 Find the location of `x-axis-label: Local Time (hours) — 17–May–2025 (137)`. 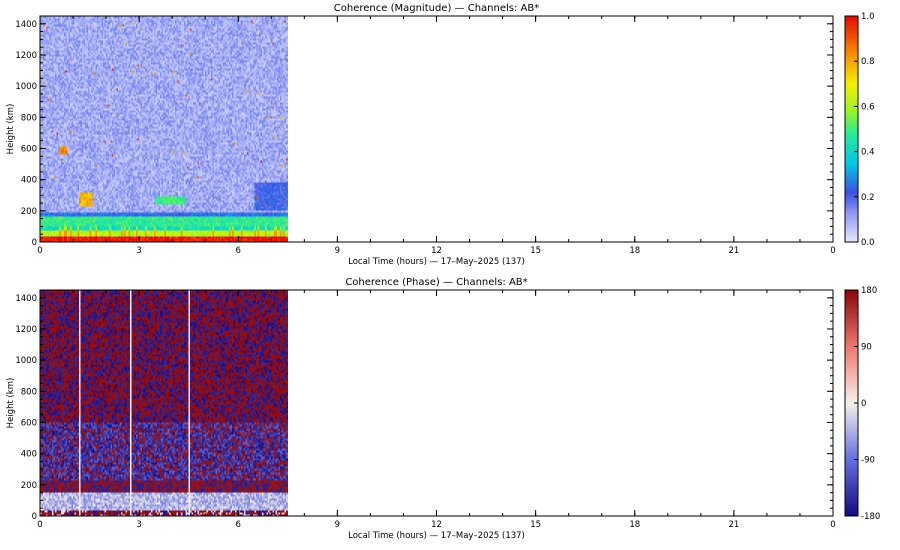

x-axis-label: Local Time (hours) — 17–May–2025 (137) is located at coordinates (436, 262).